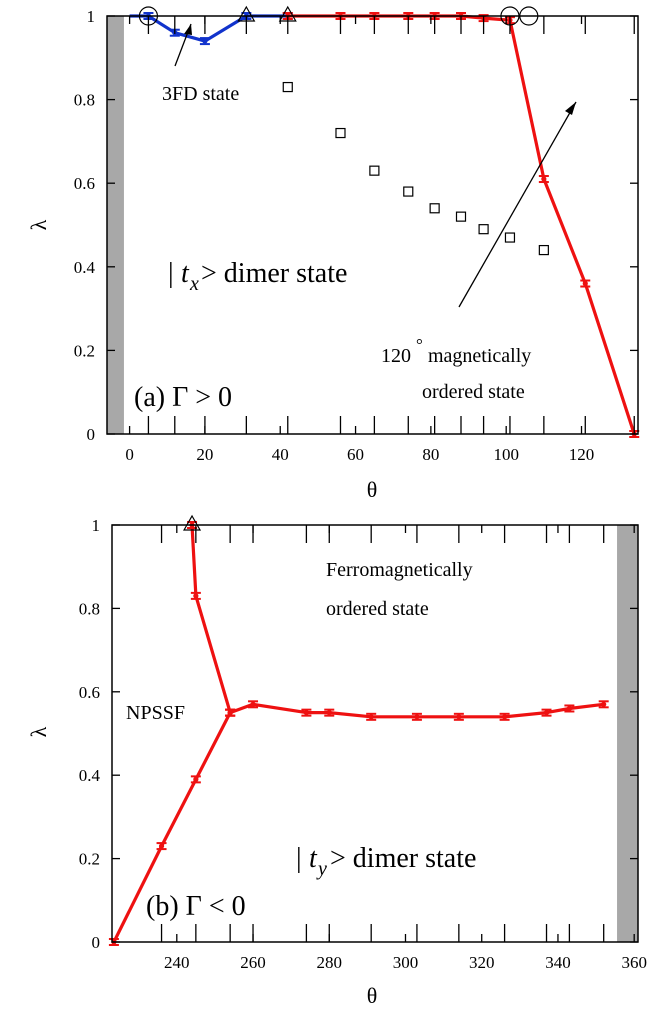 The image size is (654, 1009). What do you see at coordinates (183, 397) in the screenshot?
I see `panel-a-label: (a) Γ > 0` at bounding box center [183, 397].